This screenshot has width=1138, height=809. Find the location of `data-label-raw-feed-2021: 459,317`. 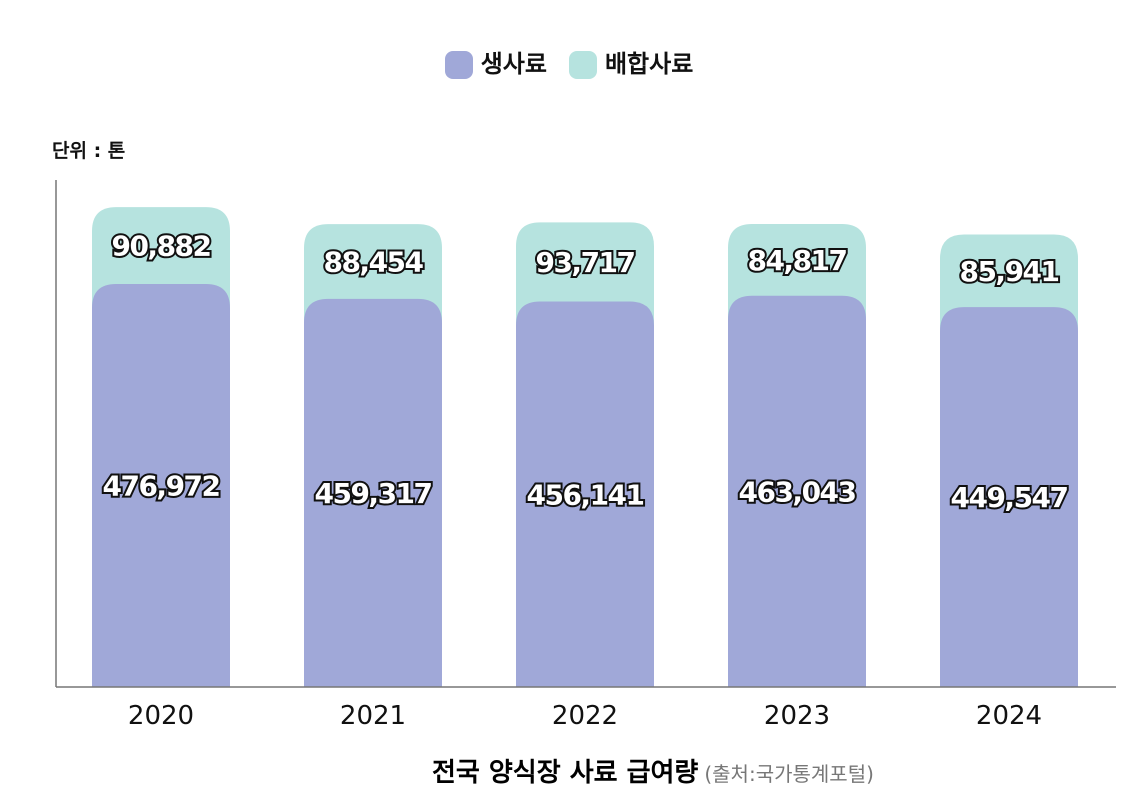

data-label-raw-feed-2021: 459,317 is located at coordinates (372, 493).